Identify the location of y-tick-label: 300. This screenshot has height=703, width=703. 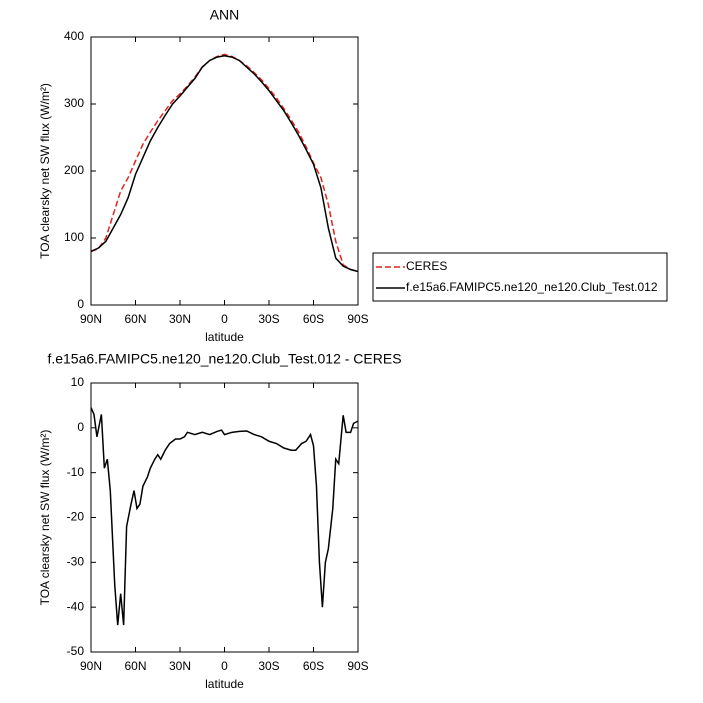
(74, 103).